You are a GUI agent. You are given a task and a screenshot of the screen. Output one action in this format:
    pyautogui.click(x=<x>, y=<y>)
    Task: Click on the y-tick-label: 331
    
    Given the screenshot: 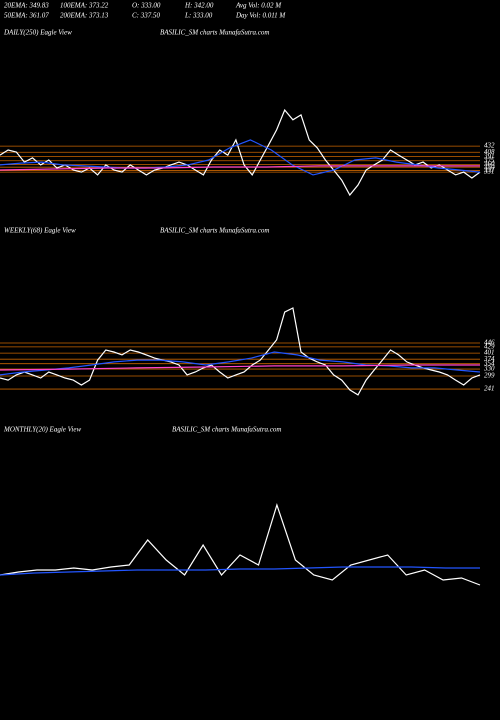 What is the action you would take?
    pyautogui.click(x=489, y=172)
    